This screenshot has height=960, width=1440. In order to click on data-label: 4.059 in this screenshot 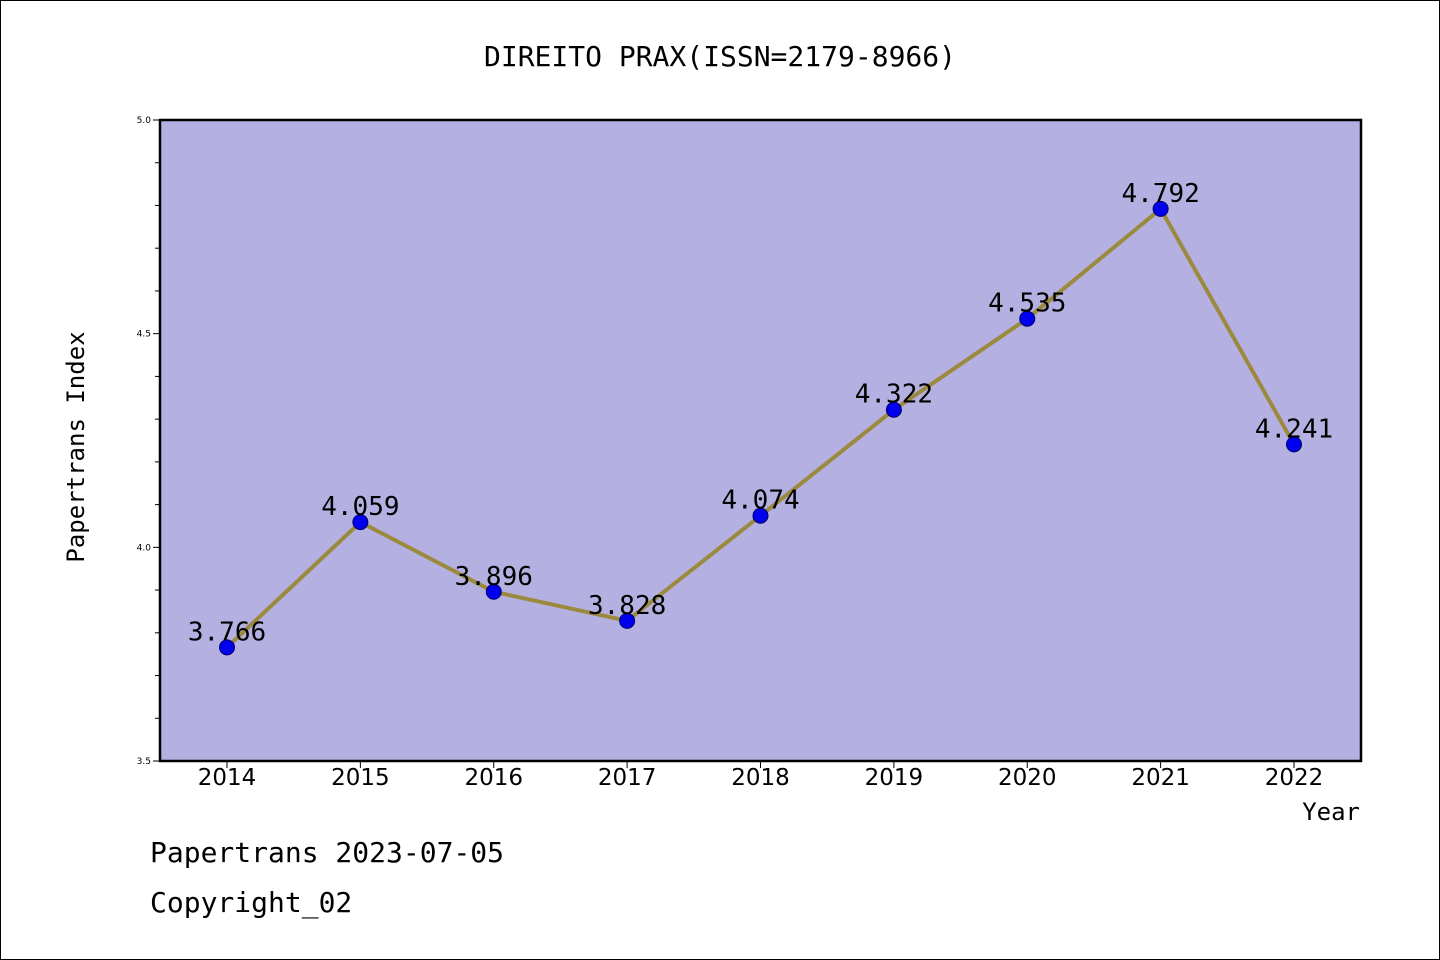, I will do `click(360, 507)`.